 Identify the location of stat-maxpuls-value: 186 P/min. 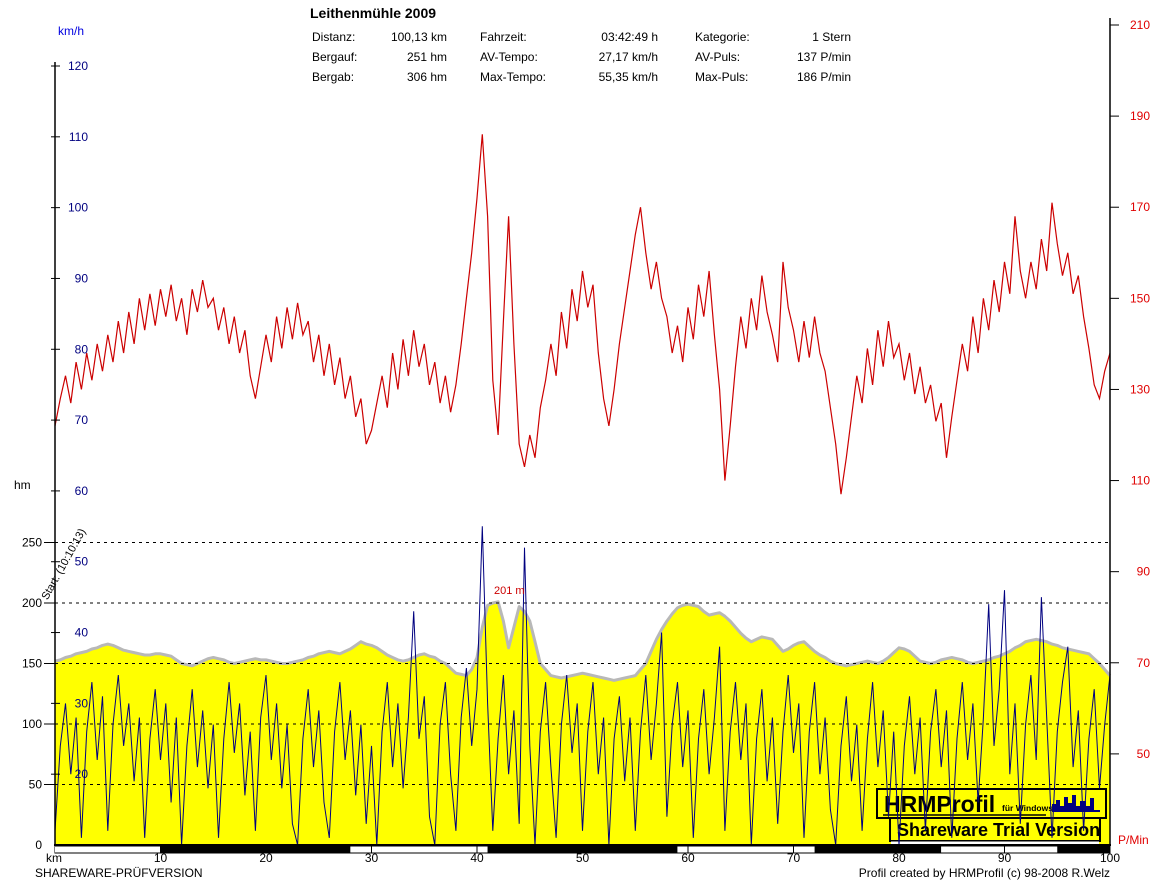
(823, 77).